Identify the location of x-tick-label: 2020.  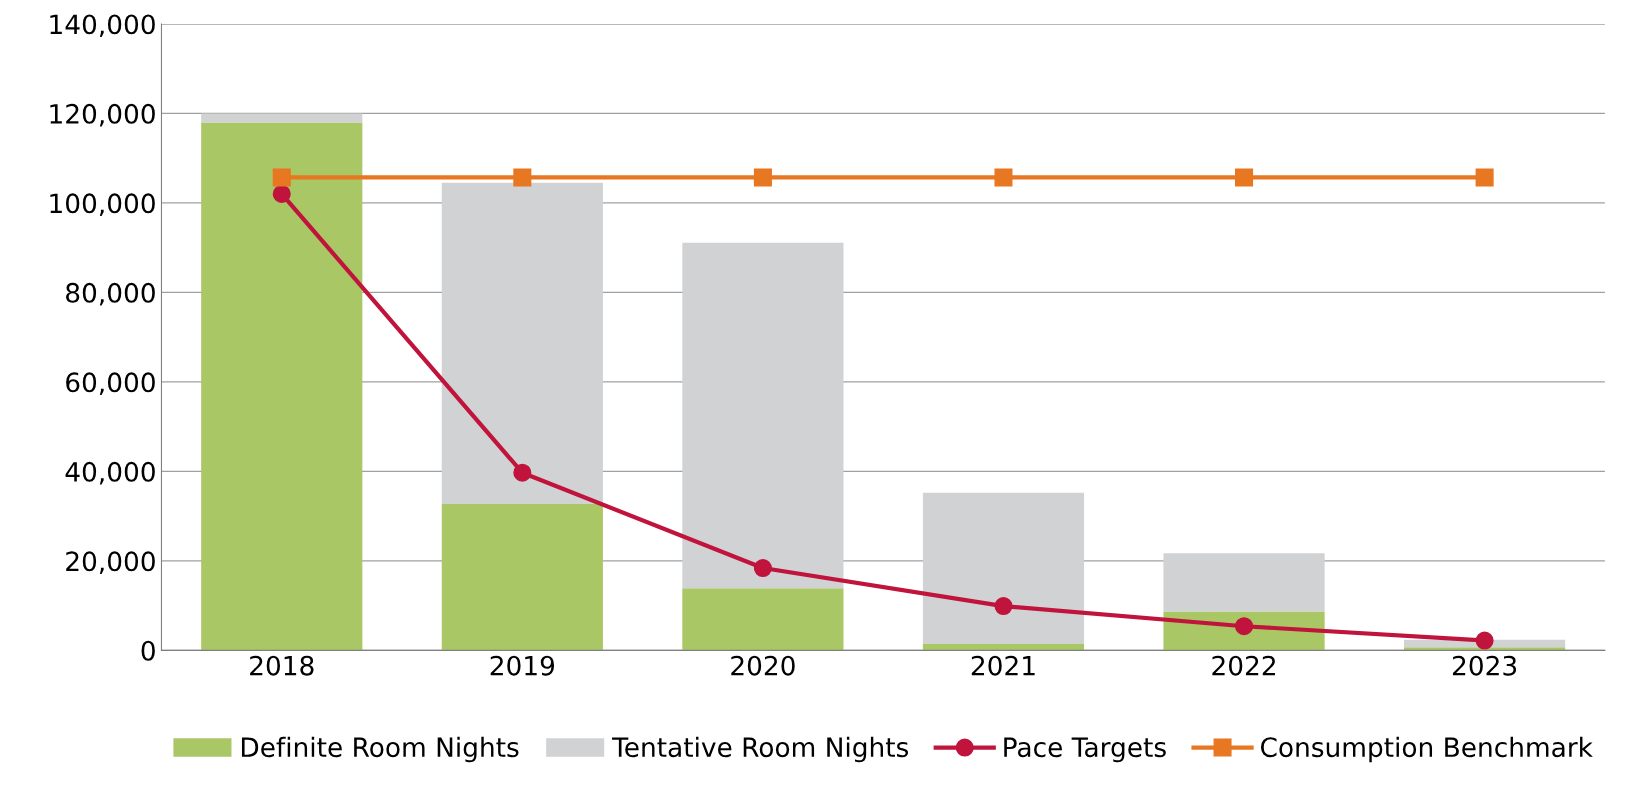
(763, 665).